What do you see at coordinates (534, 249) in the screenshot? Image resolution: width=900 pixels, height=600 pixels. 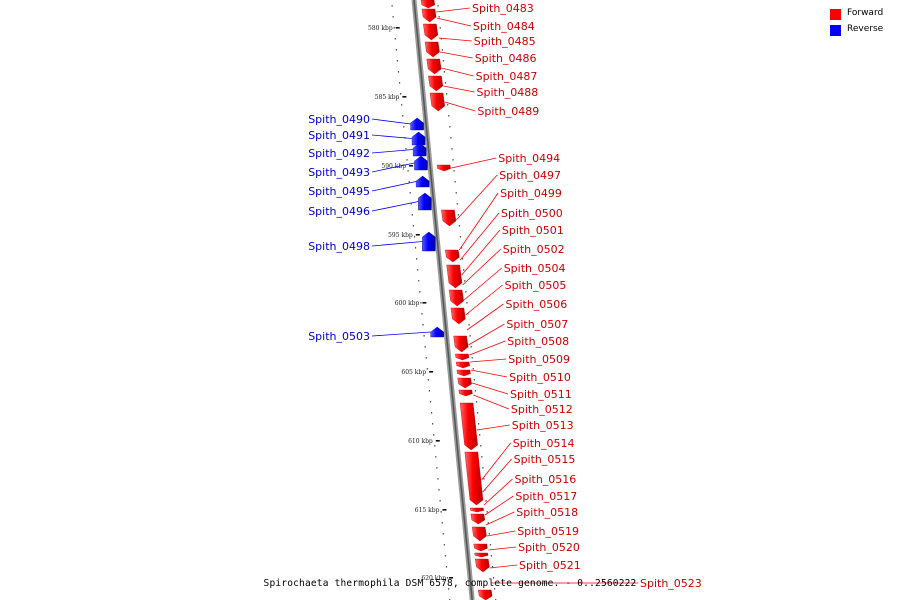 I see `forward-gene-label: Spith_0502` at bounding box center [534, 249].